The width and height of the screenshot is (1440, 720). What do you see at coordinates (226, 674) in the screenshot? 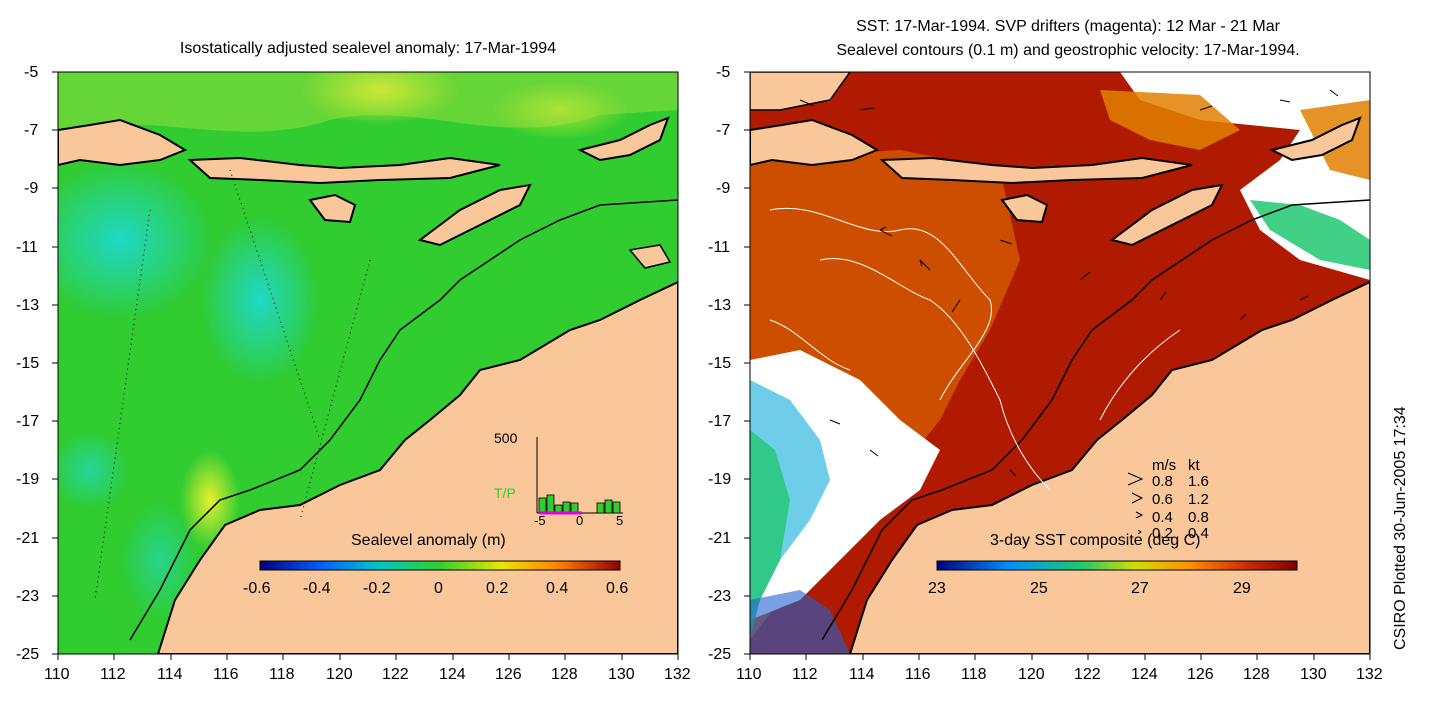
I see `left-x-tick: 116` at bounding box center [226, 674].